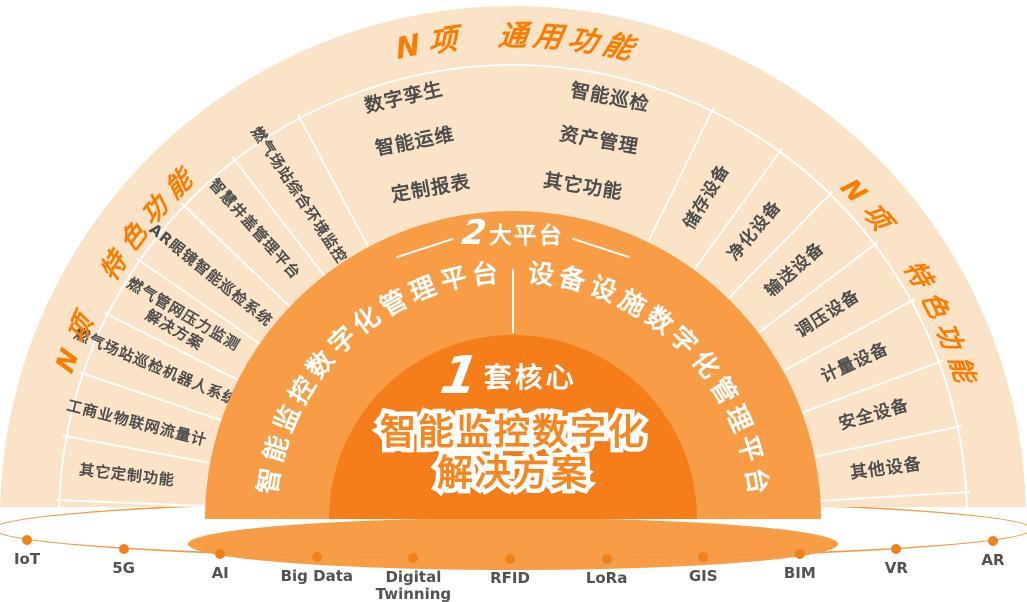 This screenshot has width=1027, height=602. What do you see at coordinates (453, 280) in the screenshot?
I see `platform-left-title-char: 平` at bounding box center [453, 280].